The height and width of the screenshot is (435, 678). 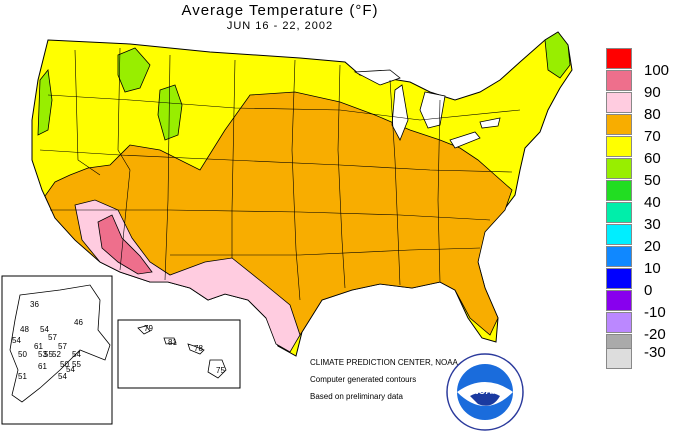 I want to click on legend-label: -20, so click(x=655, y=334).